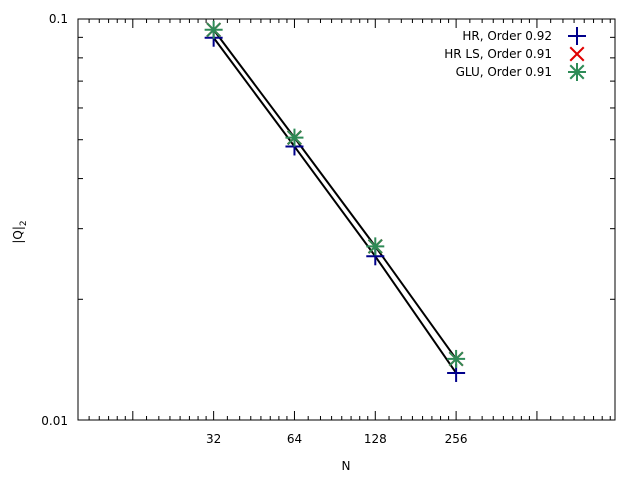 The width and height of the screenshot is (640, 484). What do you see at coordinates (346, 466) in the screenshot?
I see `x-axis-label: N` at bounding box center [346, 466].